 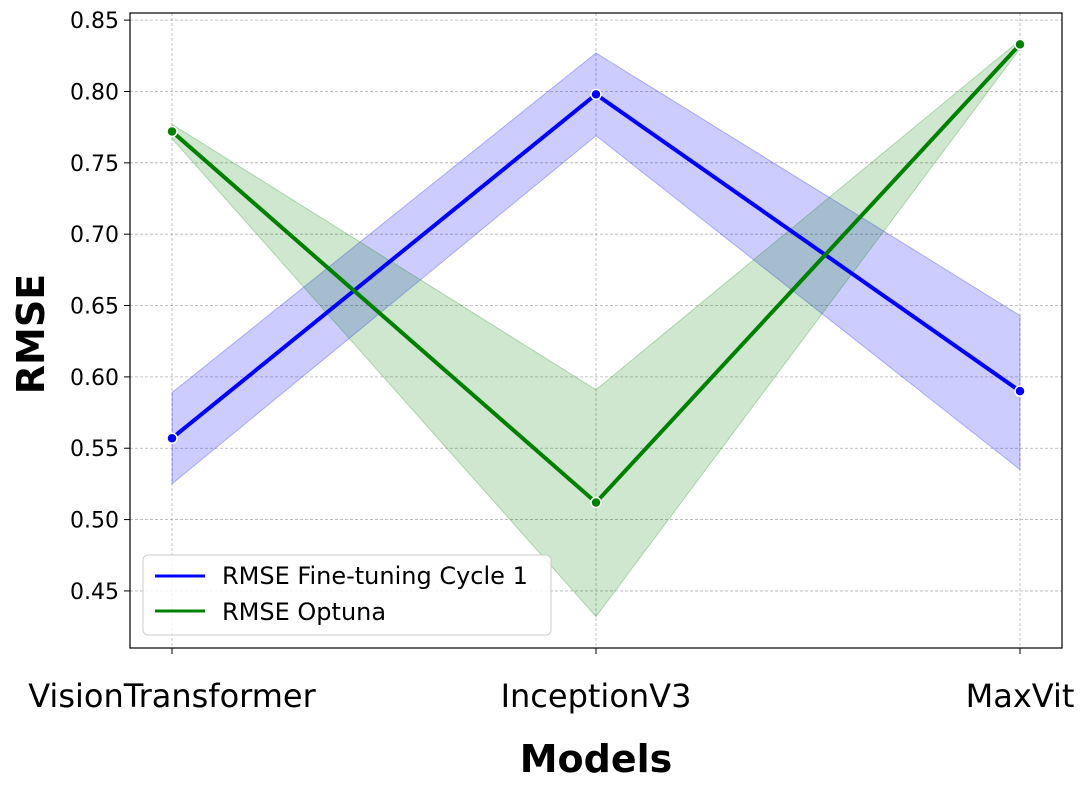 I want to click on legend: RMSE Fine-tuning Cycle 1 RMSE Optuna, so click(x=347, y=595).